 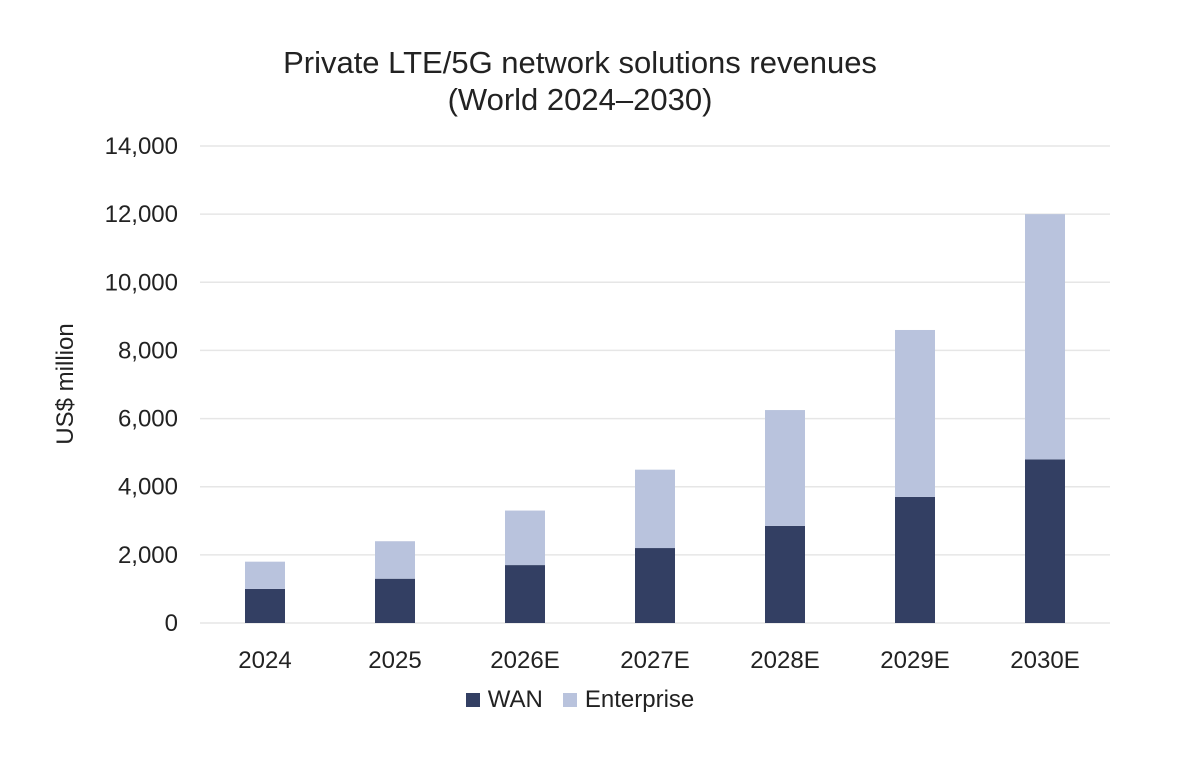 What do you see at coordinates (1045, 337) in the screenshot?
I see `bar-enterprise-2030e` at bounding box center [1045, 337].